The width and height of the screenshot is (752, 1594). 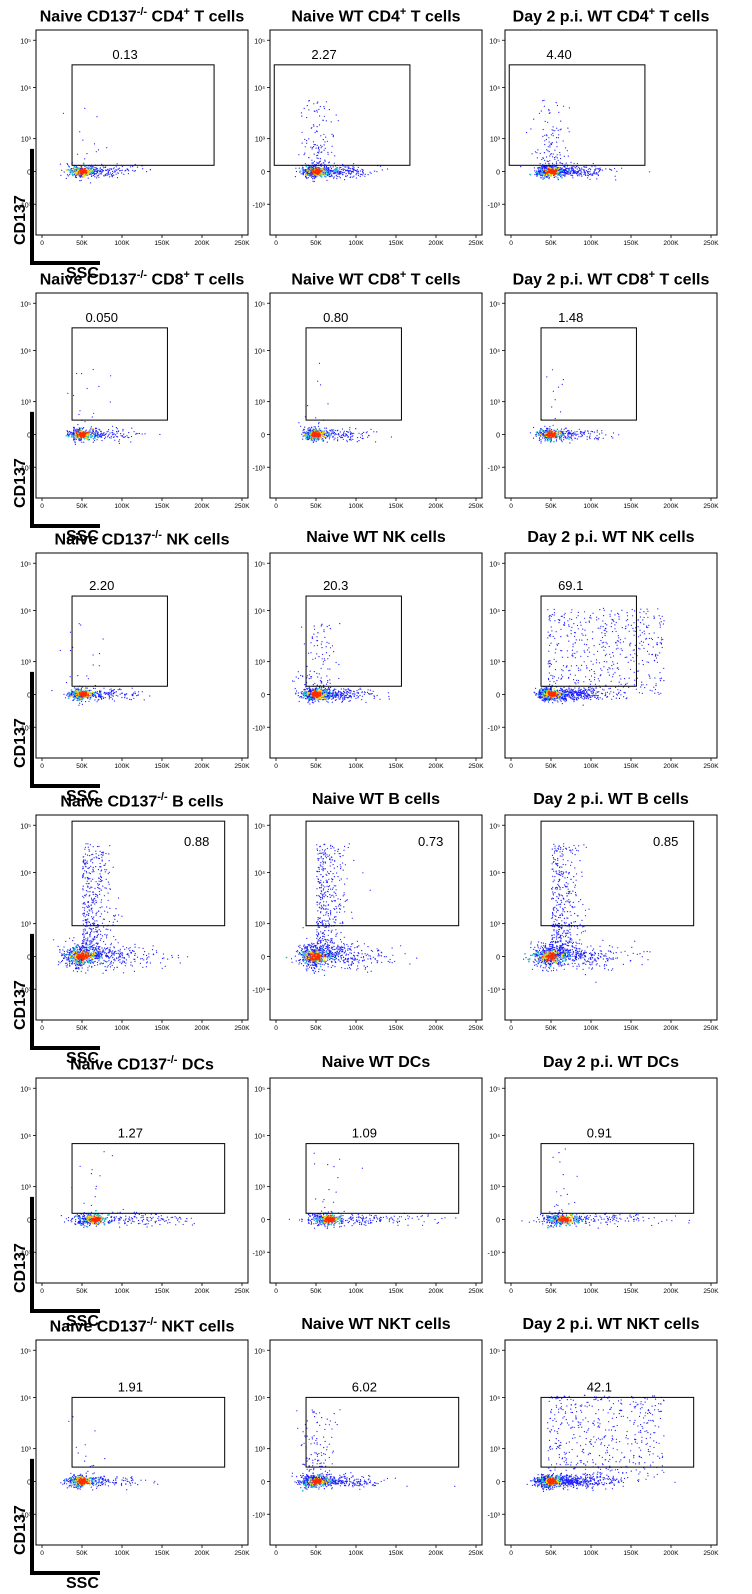 I want to click on scatter-points, so click(x=345, y=403).